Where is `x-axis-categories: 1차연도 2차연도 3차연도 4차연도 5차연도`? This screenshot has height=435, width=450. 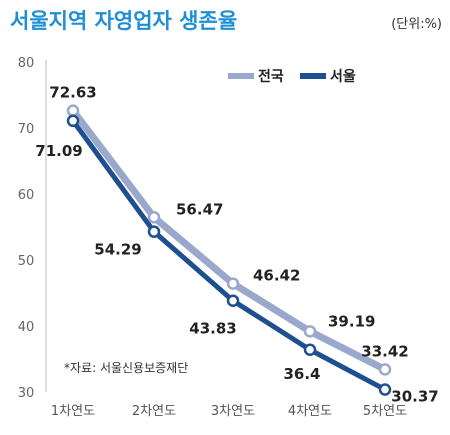 x-axis-categories: 1차연도 2차연도 3차연도 4차연도 5차연도 is located at coordinates (229, 411).